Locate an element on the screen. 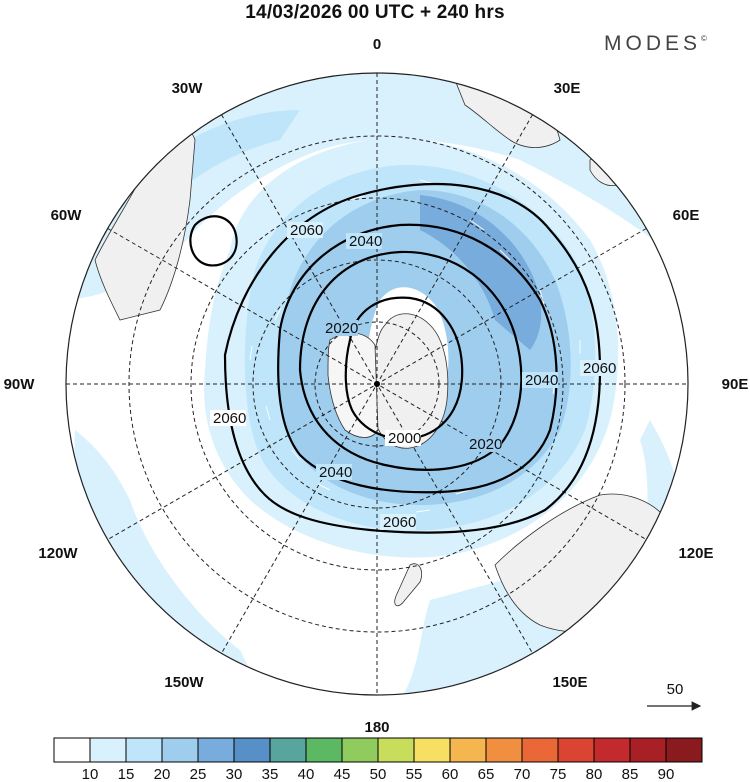  colorbar-tick-label: 90 is located at coordinates (666, 774).